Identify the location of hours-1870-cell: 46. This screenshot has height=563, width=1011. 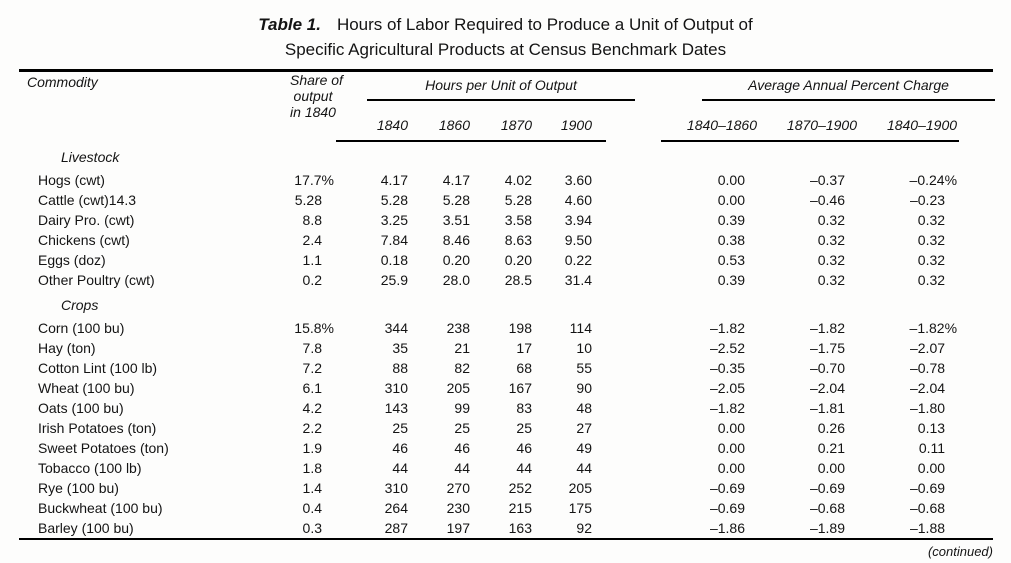
(524, 448).